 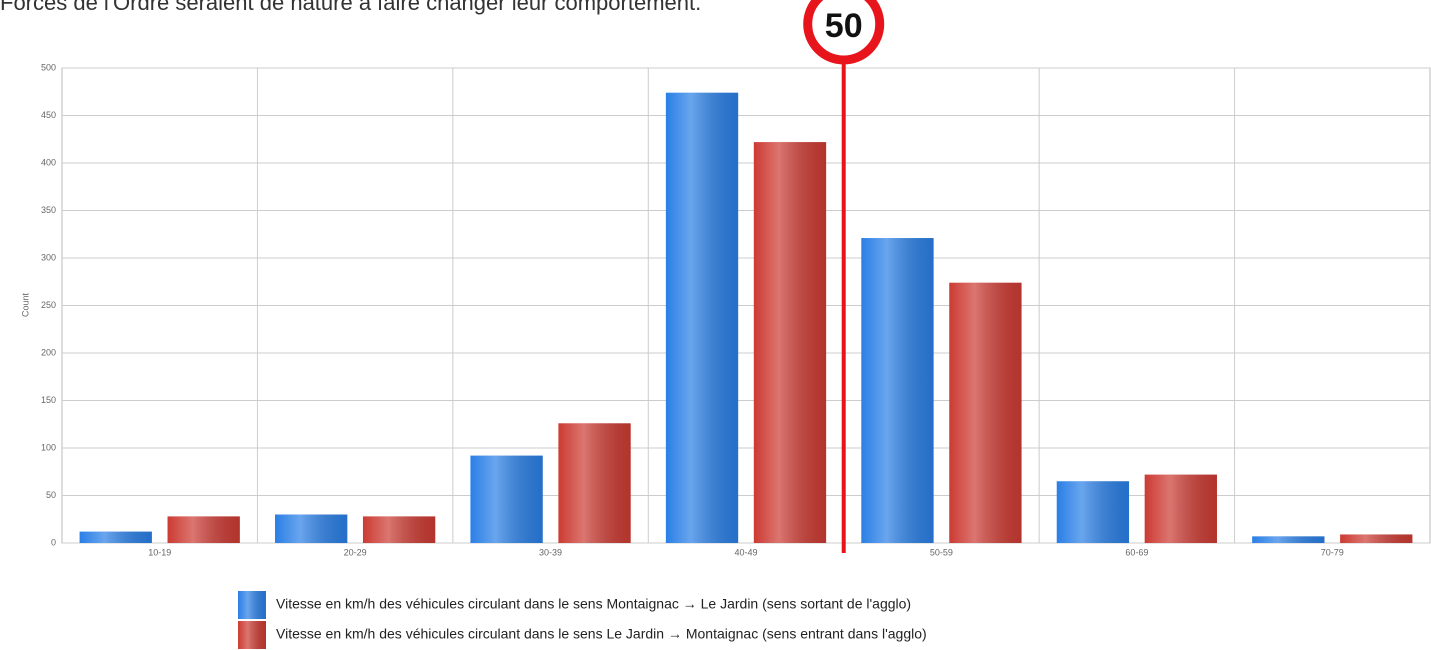 I want to click on x-tick-label: 50-59, so click(x=941, y=552).